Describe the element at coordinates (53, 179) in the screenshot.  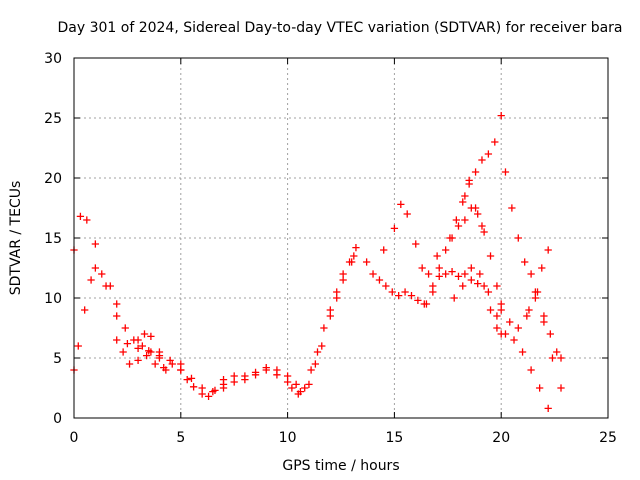
I see `y-tick-label: 20` at that location.